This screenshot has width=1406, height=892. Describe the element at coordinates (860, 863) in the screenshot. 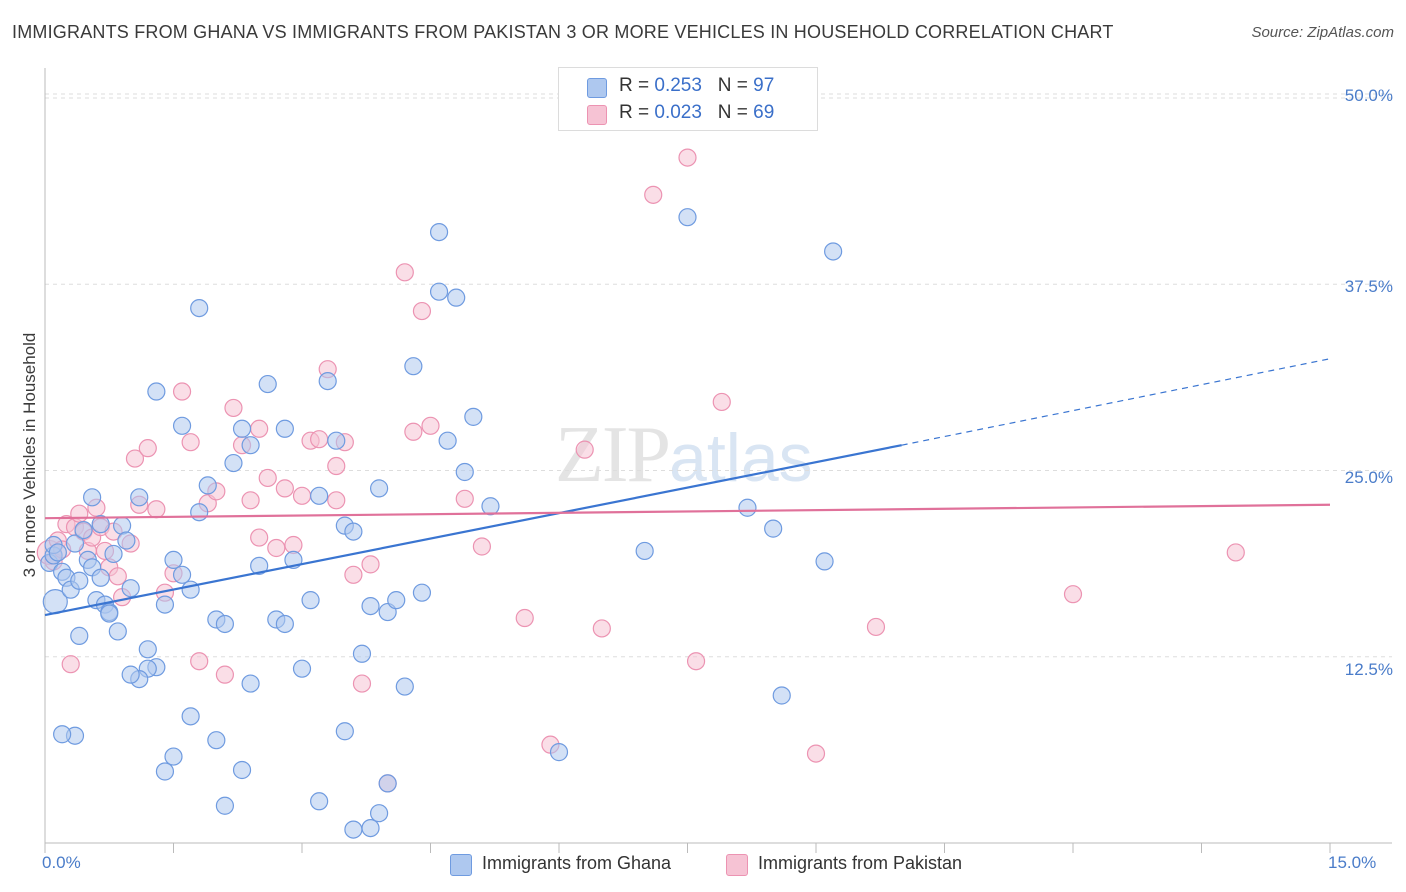

I see `legend-label-pakistan: Immigrants from Pakistan` at that location.